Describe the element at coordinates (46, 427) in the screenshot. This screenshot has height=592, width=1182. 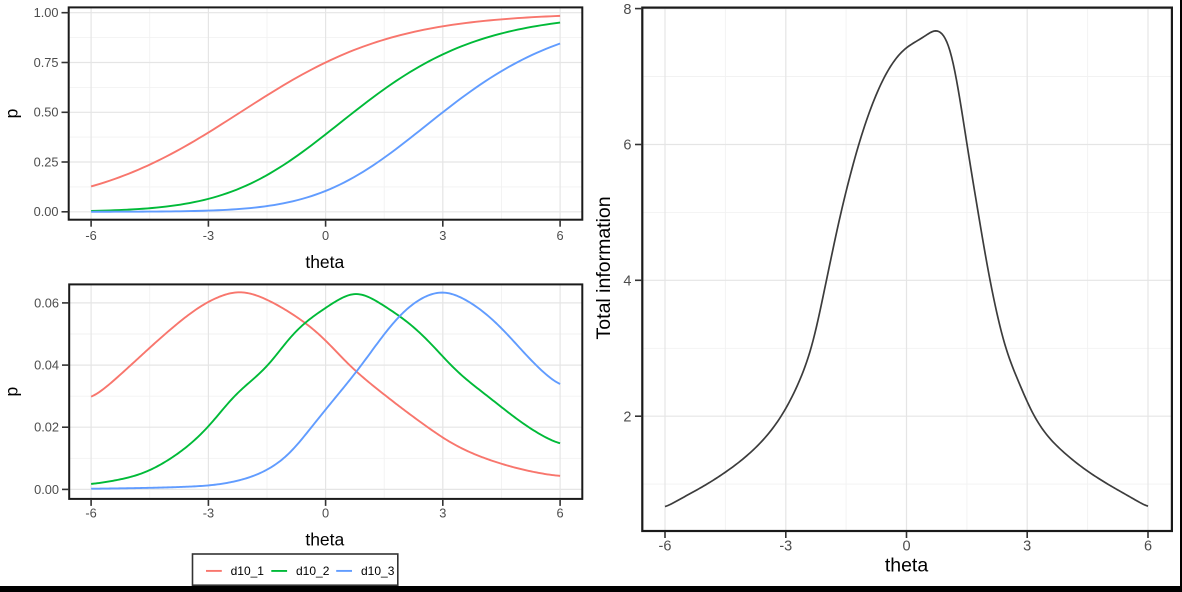
I see `svg-text: 0.02` at that location.